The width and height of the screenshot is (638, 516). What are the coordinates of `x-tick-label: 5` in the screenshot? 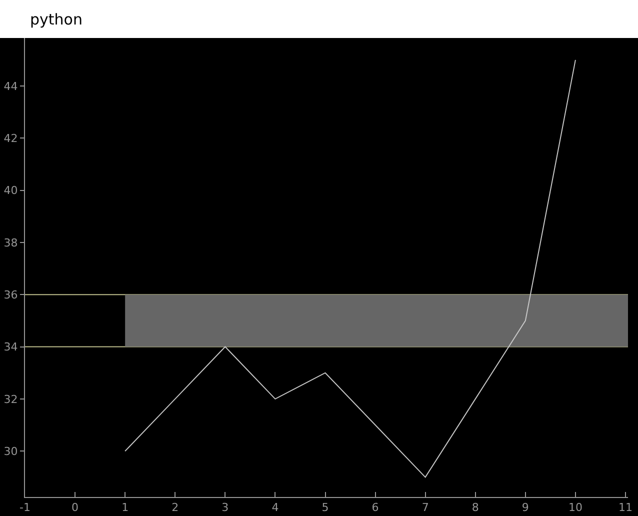 It's located at (325, 507).